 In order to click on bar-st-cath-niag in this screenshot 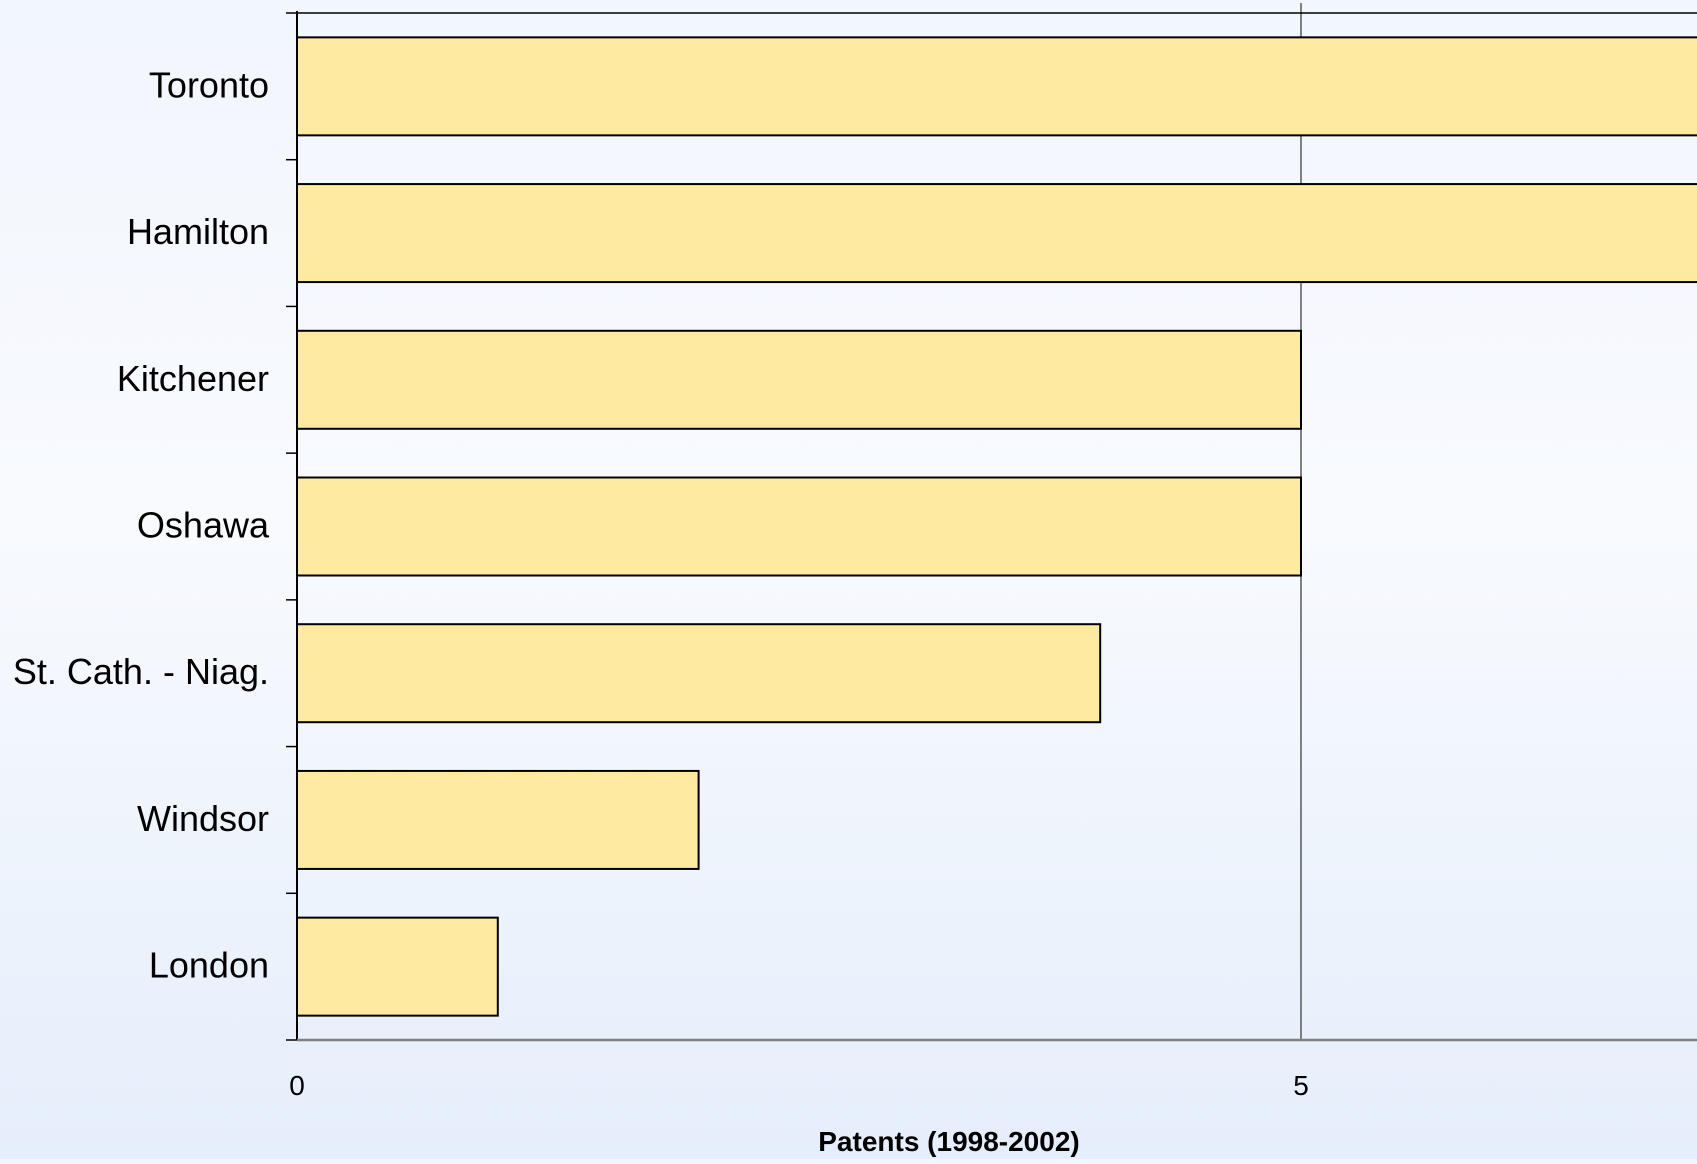, I will do `click(699, 673)`.